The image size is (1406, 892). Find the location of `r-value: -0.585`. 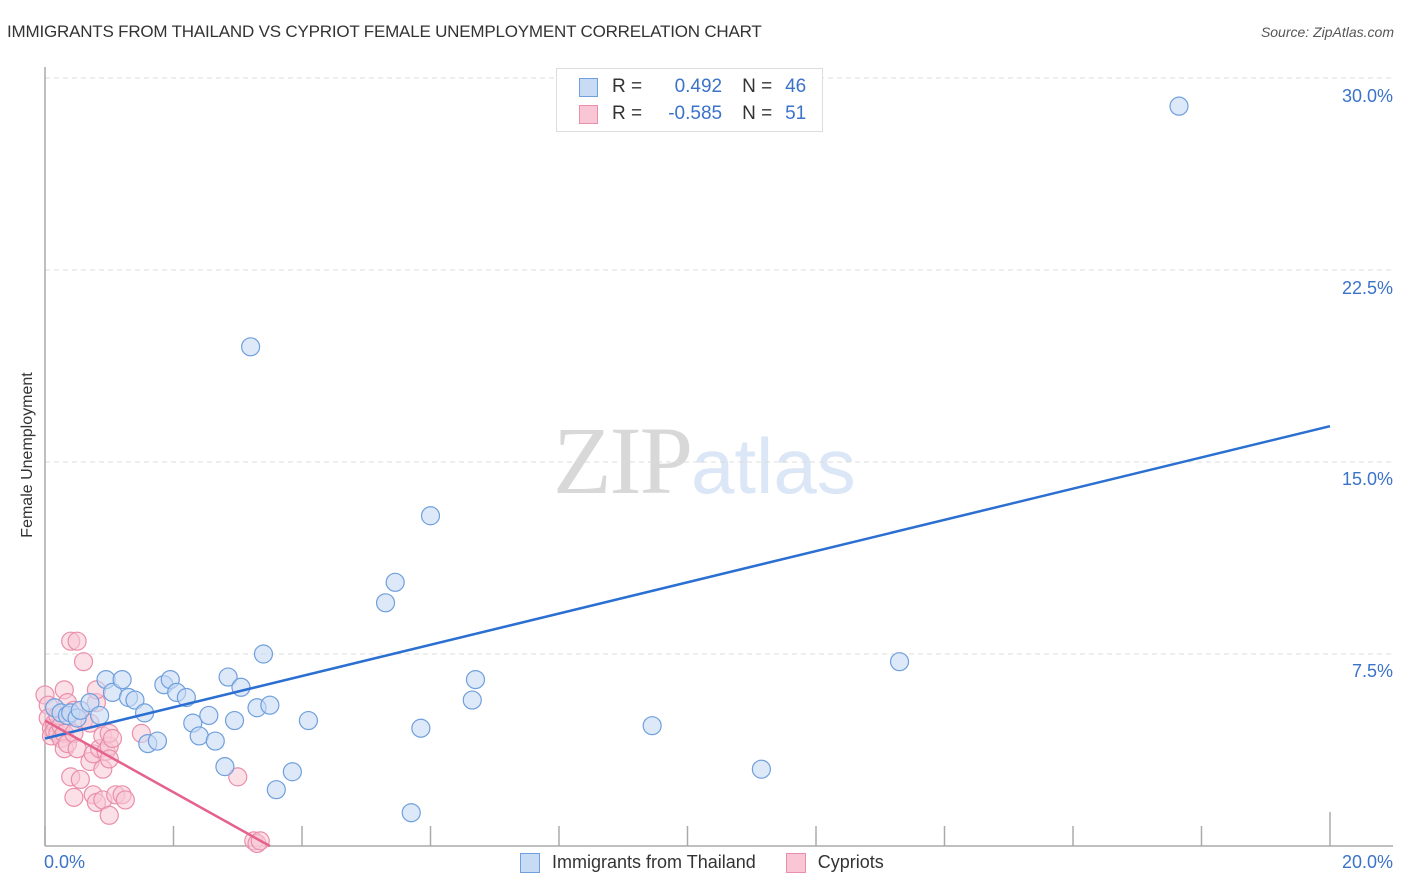

r-value: -0.585 is located at coordinates (695, 113).